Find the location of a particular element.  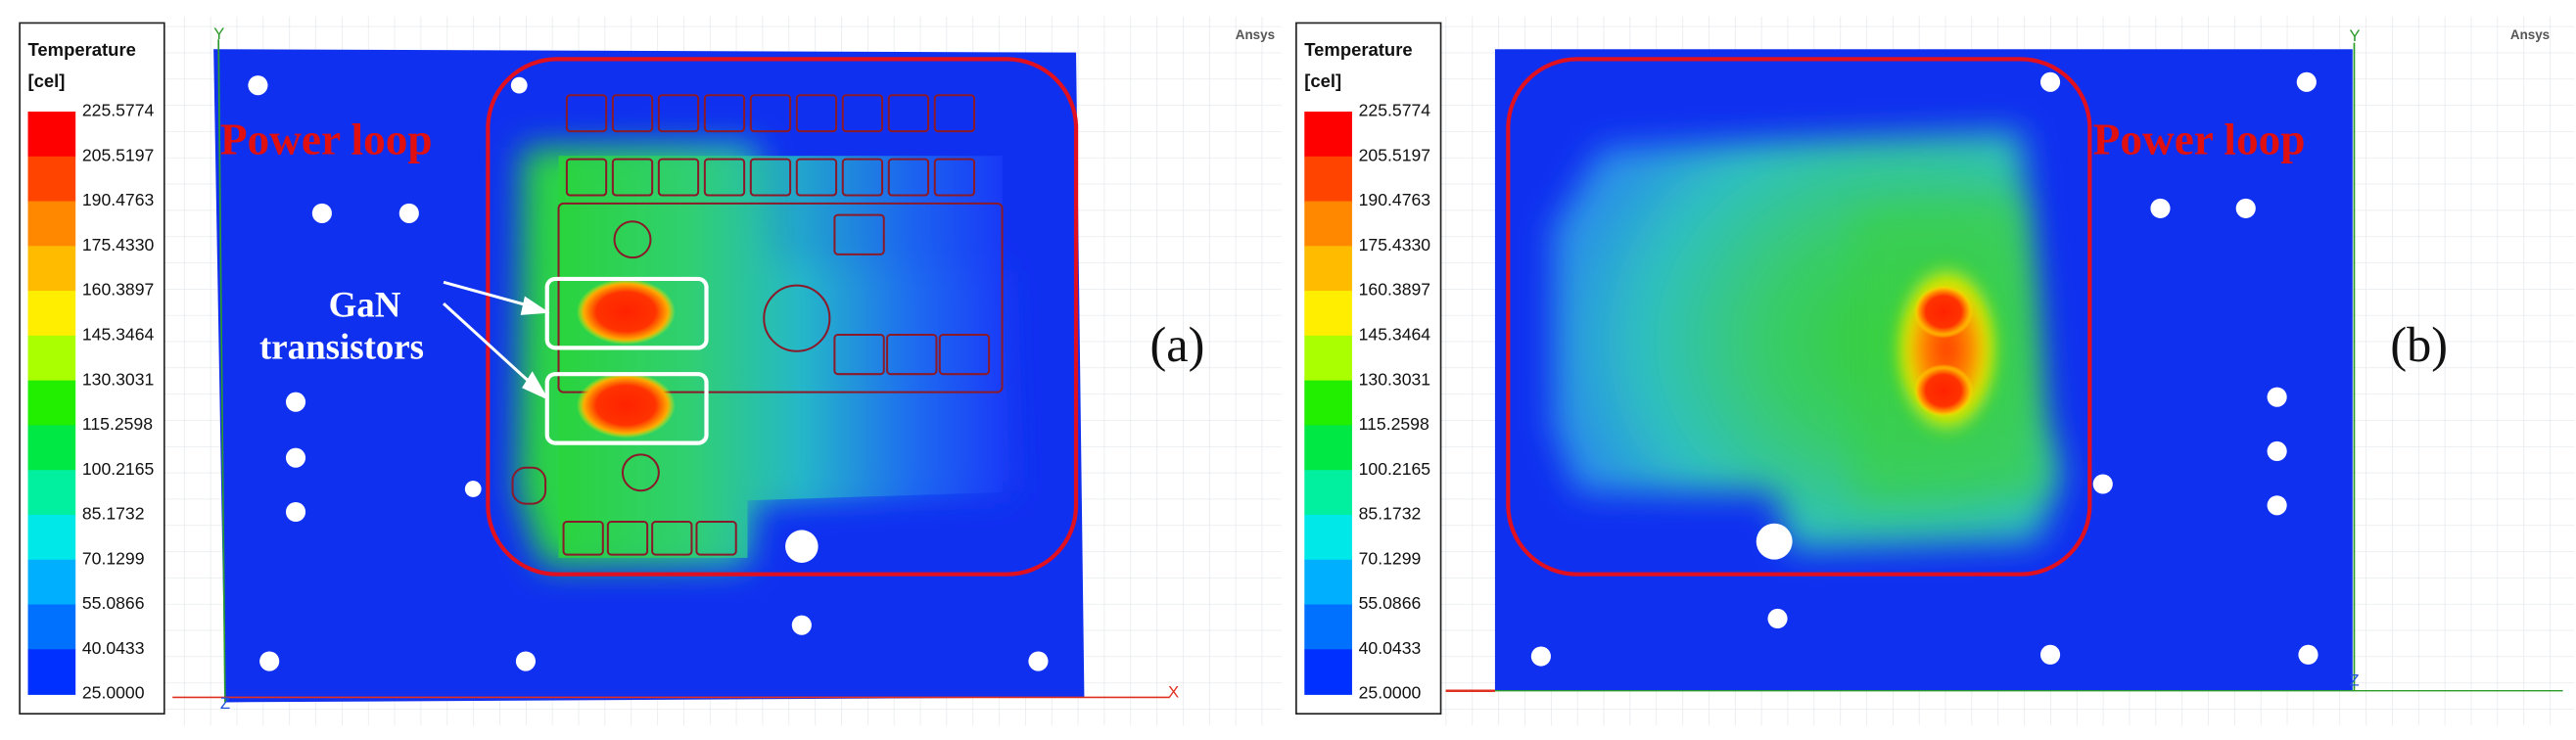

callout-arrows is located at coordinates (496, 340).